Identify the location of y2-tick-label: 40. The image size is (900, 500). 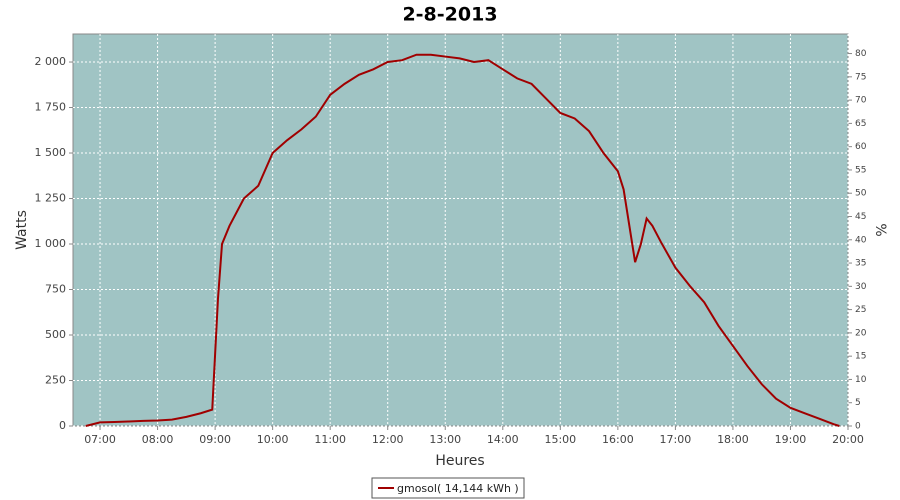
(861, 240).